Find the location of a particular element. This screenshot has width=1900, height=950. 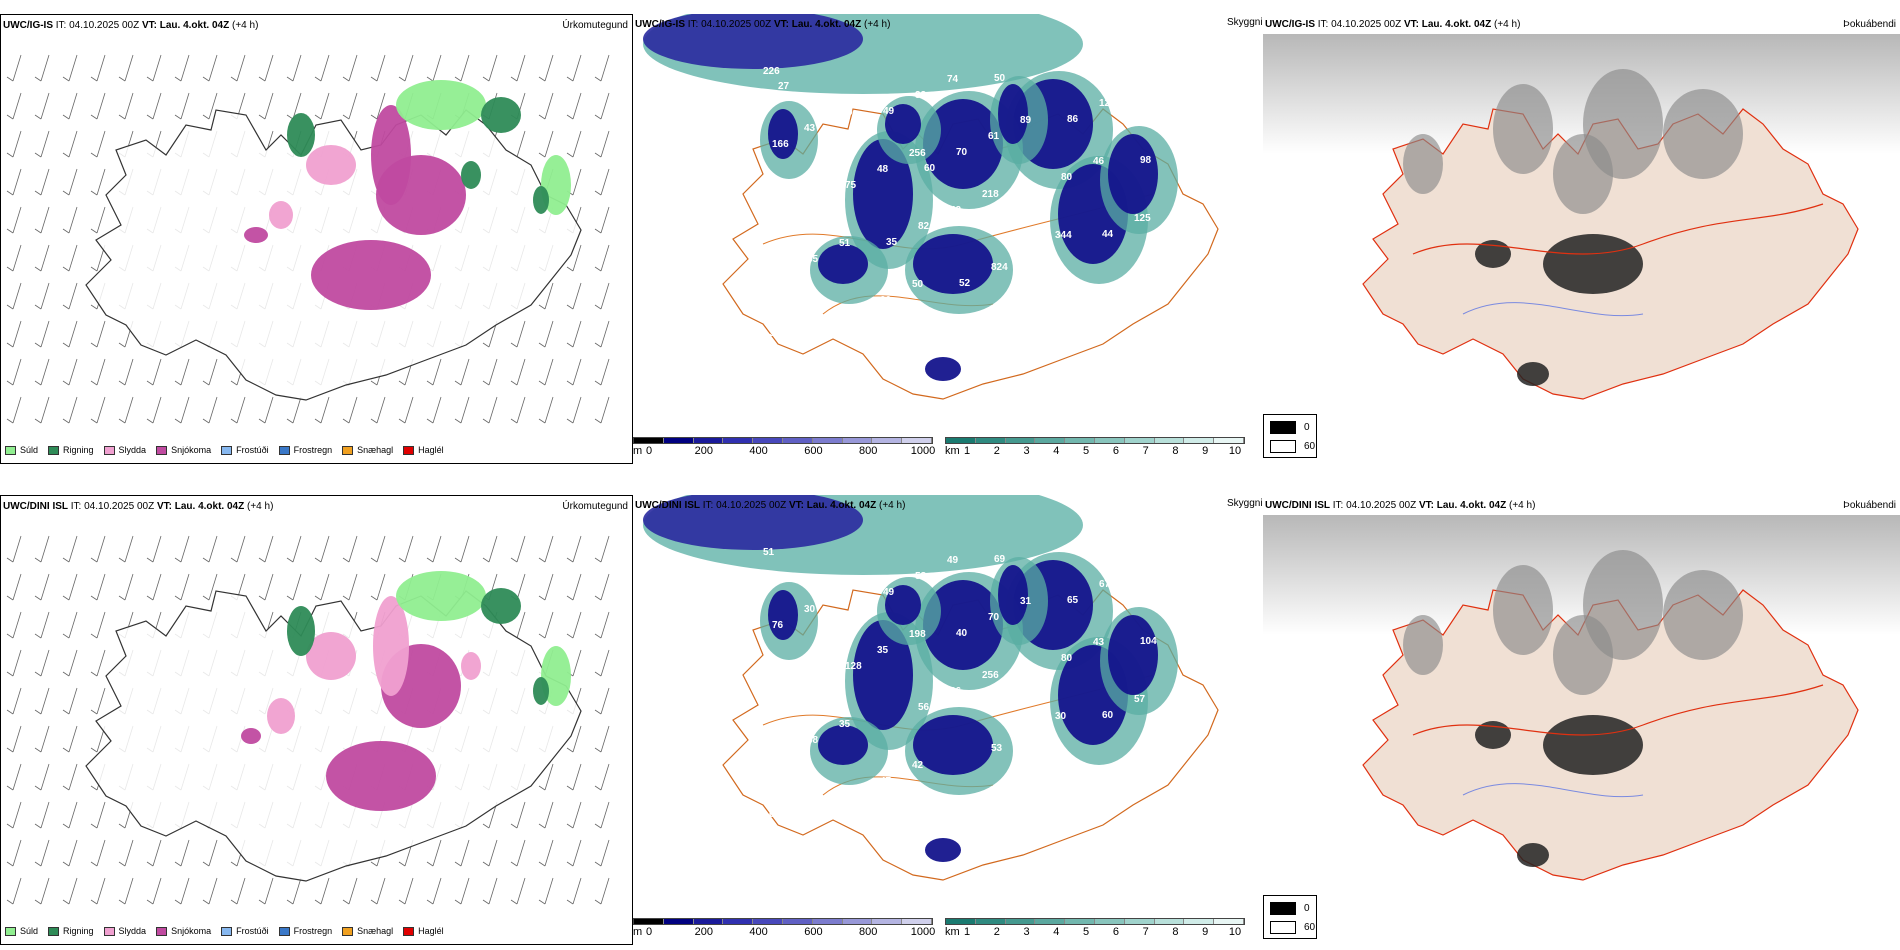

colorbar-tick: 200 is located at coordinates (703, 451).